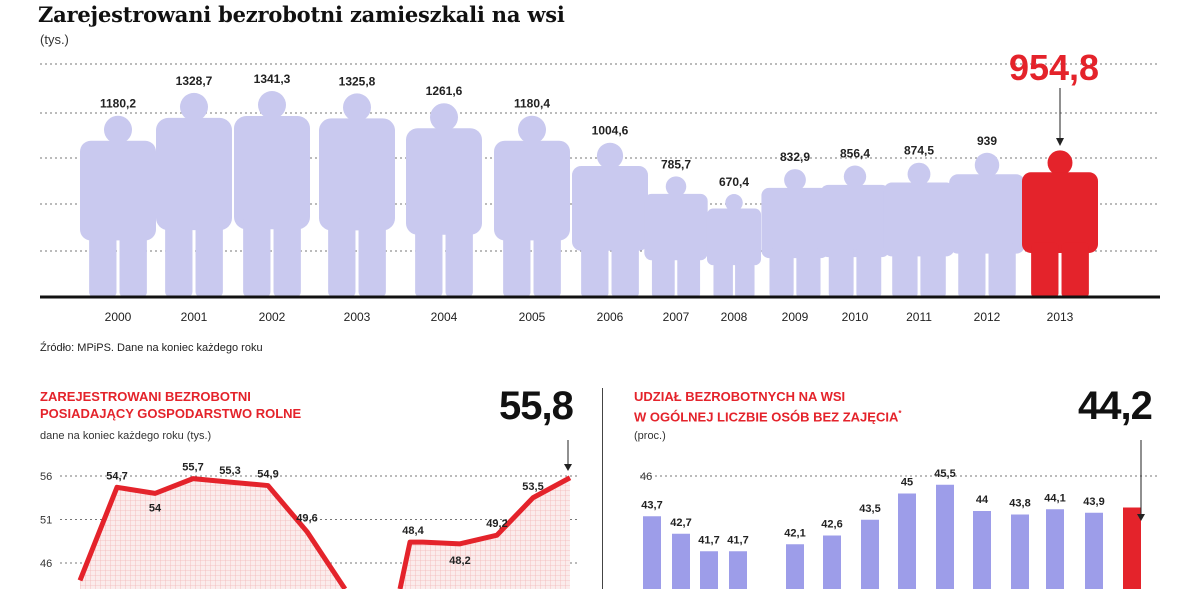 The image size is (1200, 589). I want to click on value-label: 54, so click(155, 508).